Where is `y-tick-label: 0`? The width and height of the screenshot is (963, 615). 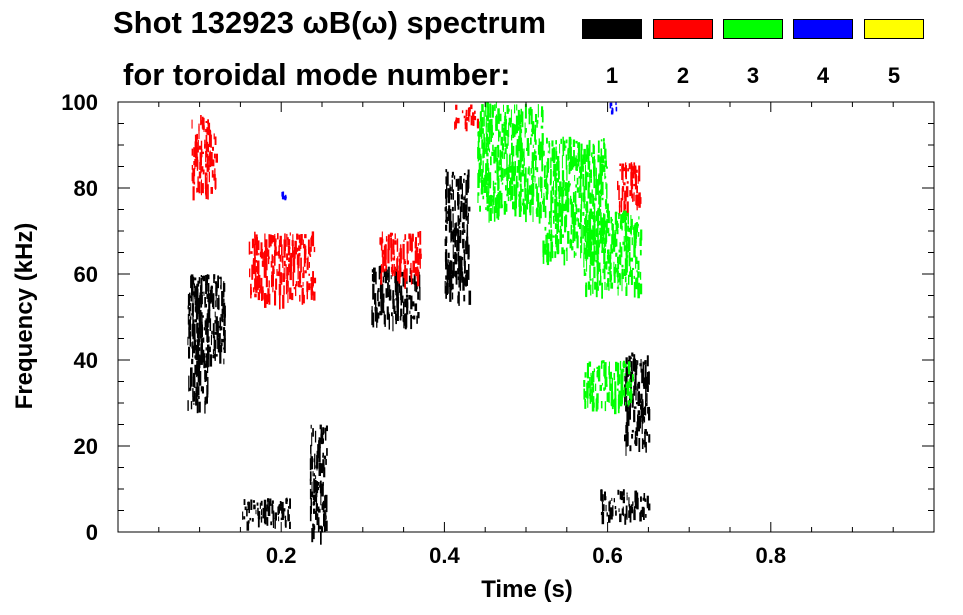 y-tick-label: 0 is located at coordinates (92, 532).